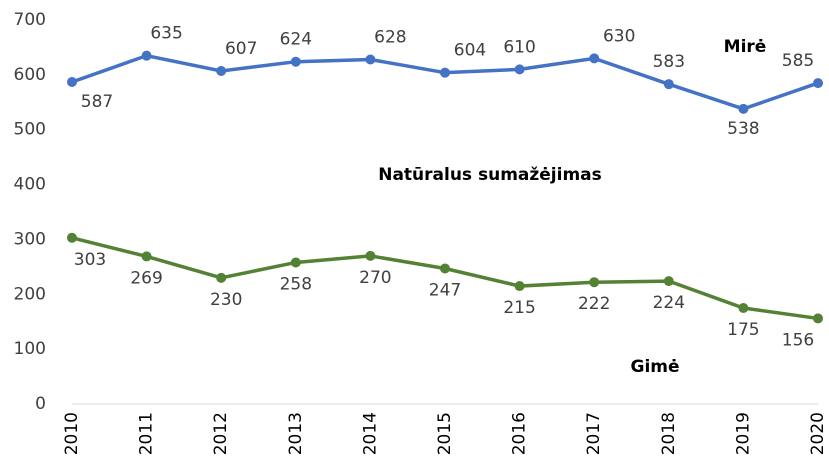 Image resolution: width=829 pixels, height=463 pixels. Describe the element at coordinates (669, 303) in the screenshot. I see `data-label: 224` at that location.